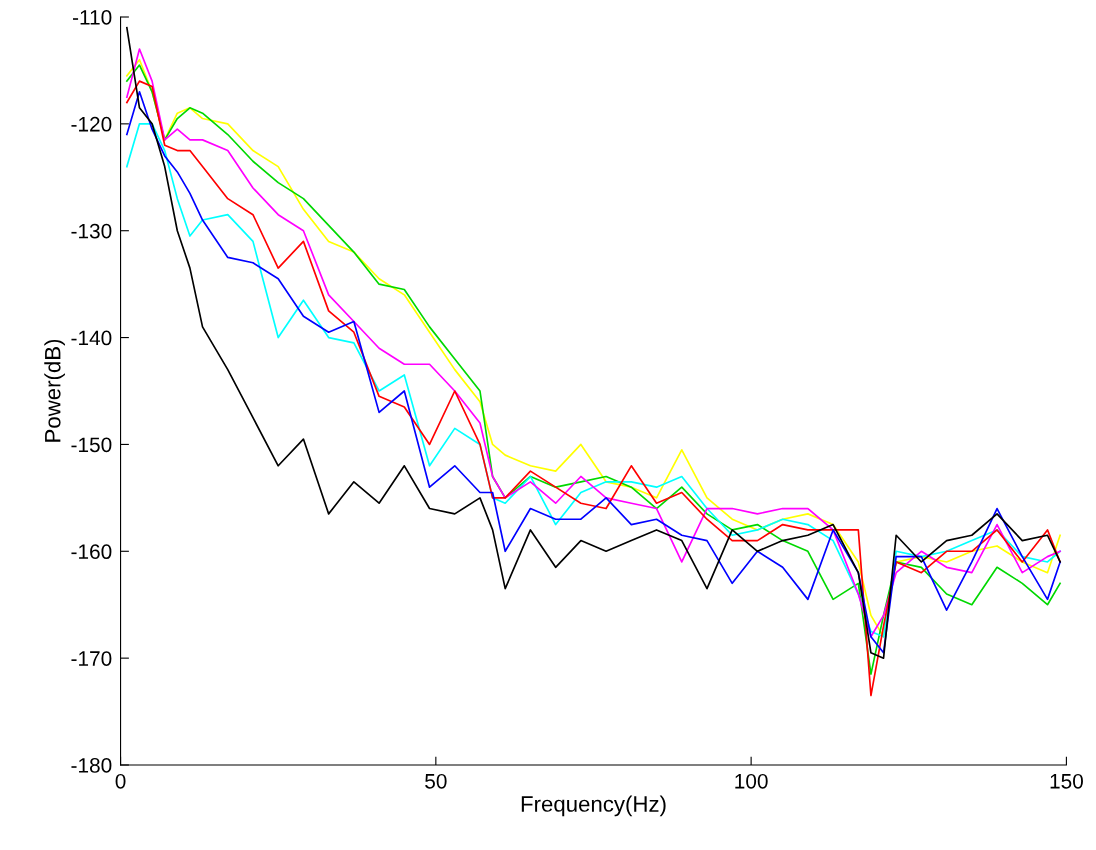 This screenshot has height=850, width=1096. Describe the element at coordinates (91, 231) in the screenshot. I see `y-tick-label: -130` at that location.